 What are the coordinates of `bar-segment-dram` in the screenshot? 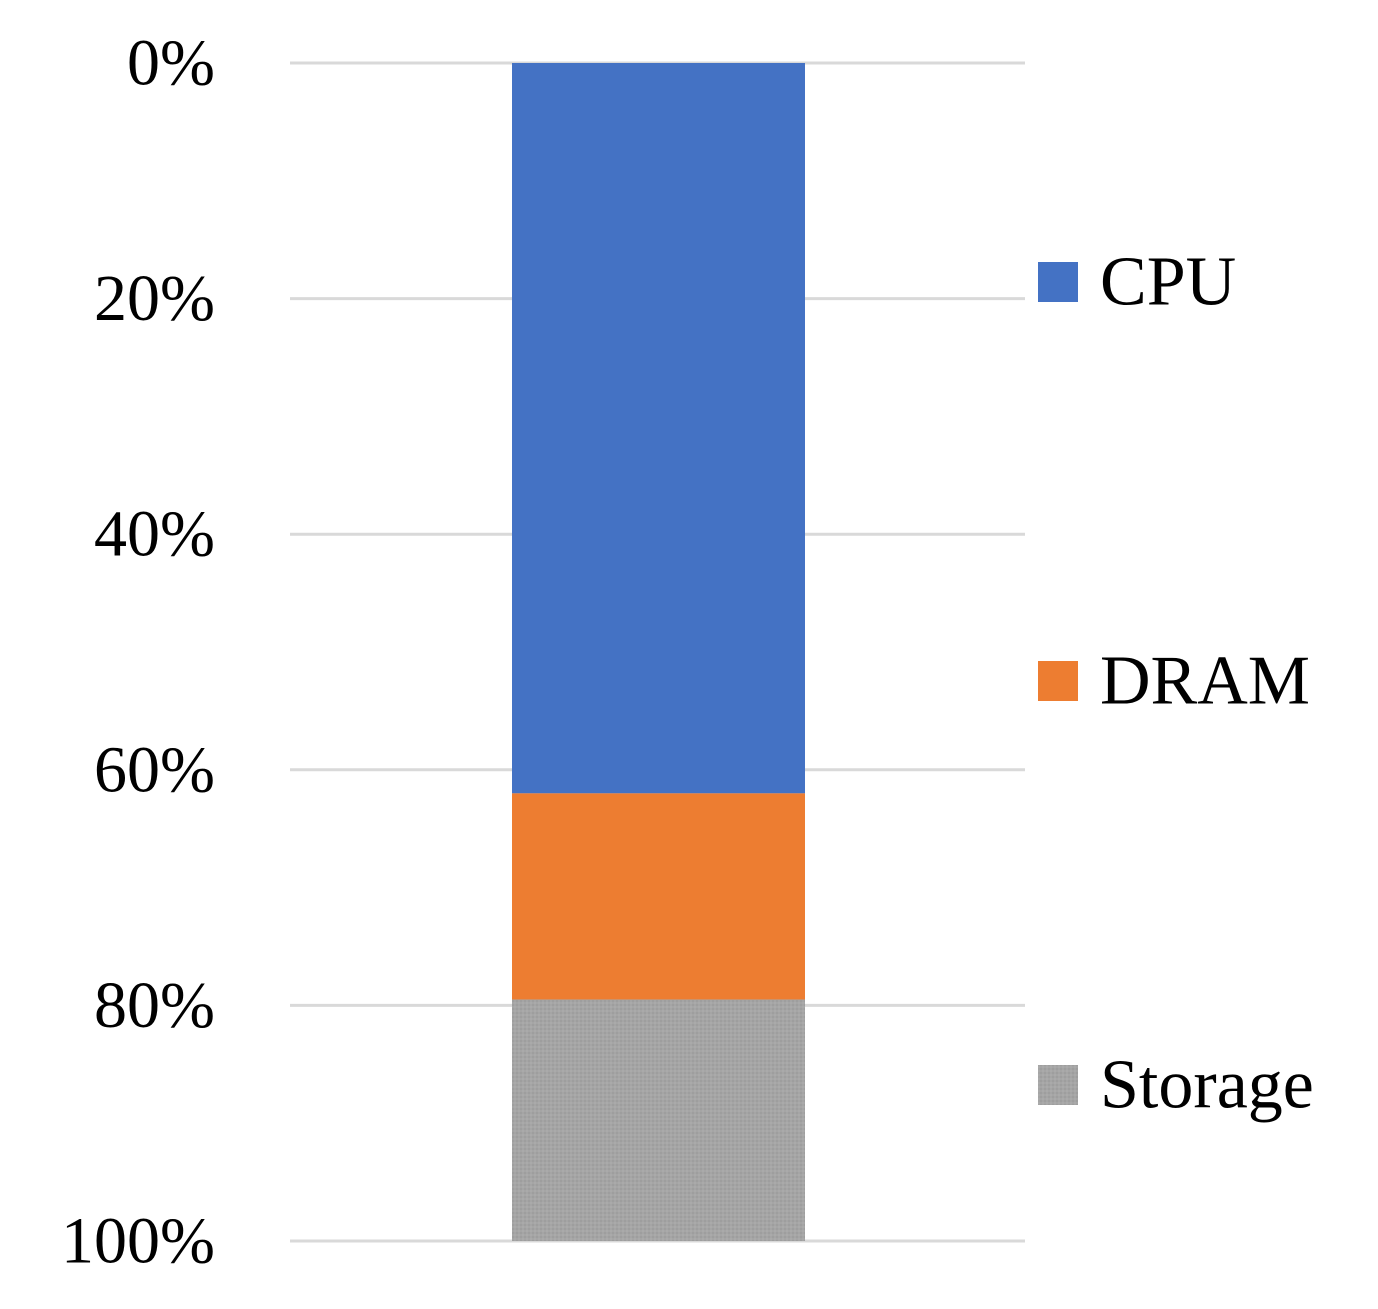 It's located at (658, 896).